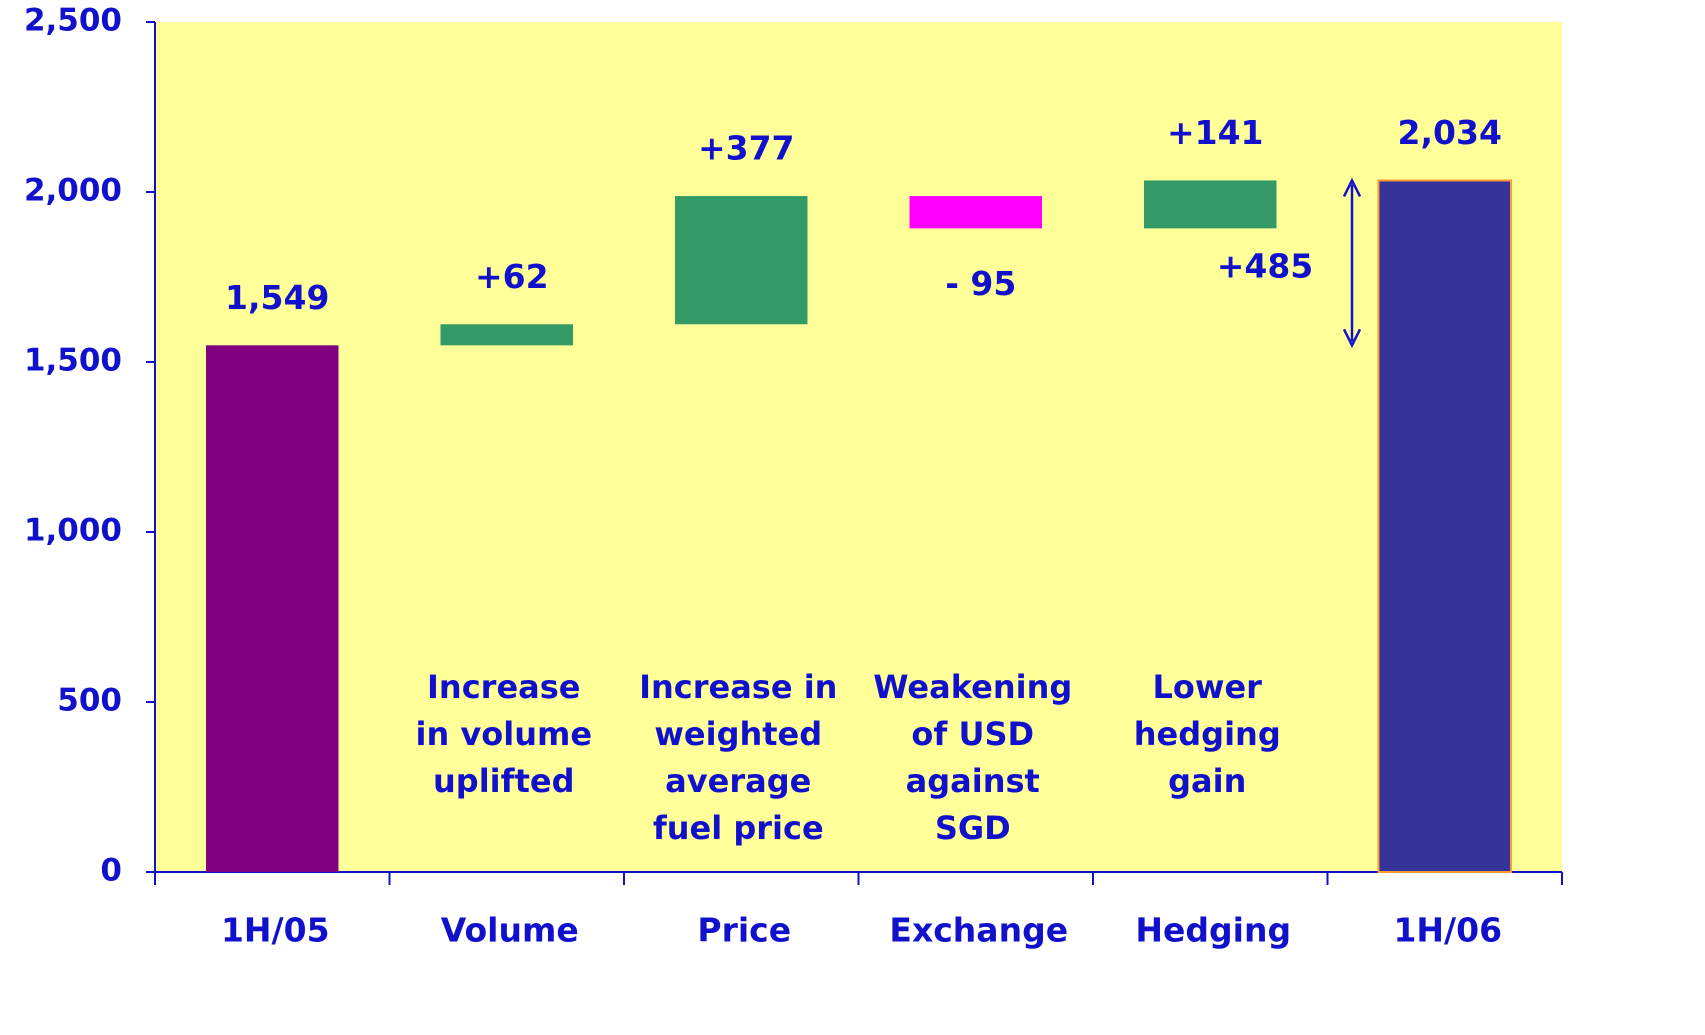  Describe the element at coordinates (1207, 781) in the screenshot. I see `description: gain` at that location.